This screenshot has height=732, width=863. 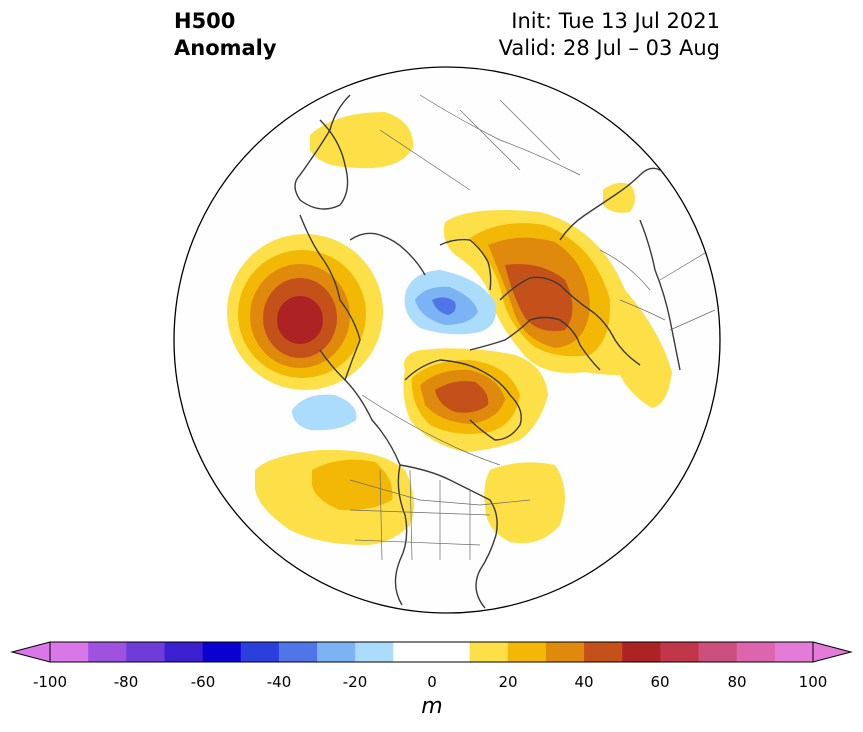 I want to click on anomaly-high-northeast-us, so click(x=524, y=503).